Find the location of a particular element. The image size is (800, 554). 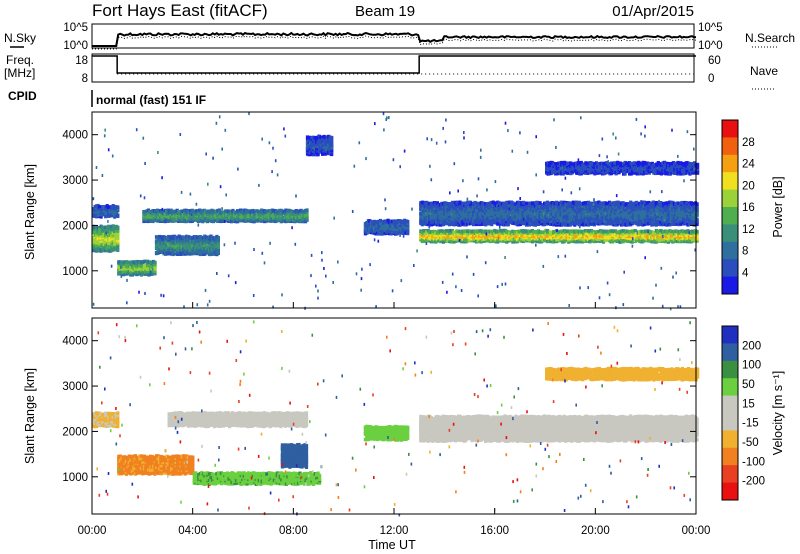

cpid-panel: CPID normal (fast) 151 IF is located at coordinates (107, 98).